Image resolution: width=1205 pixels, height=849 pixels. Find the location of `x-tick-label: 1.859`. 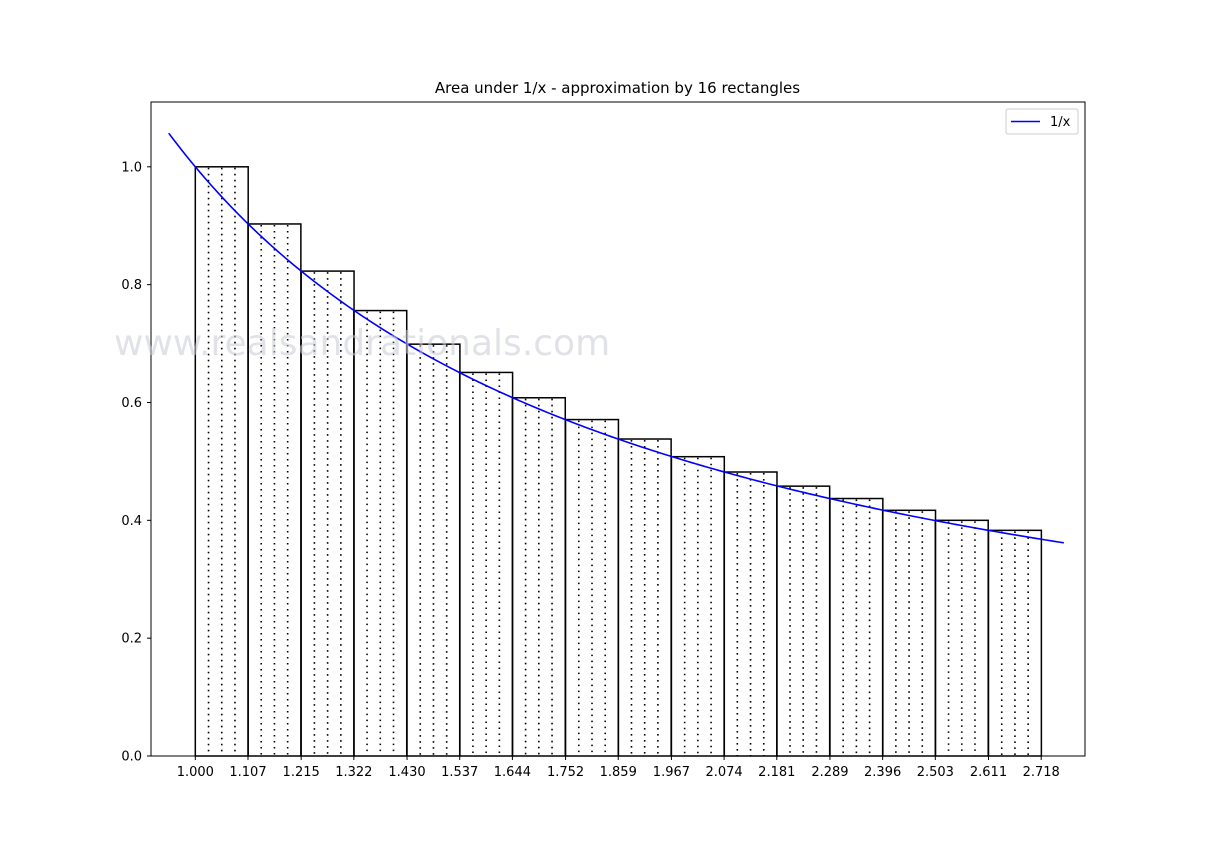

x-tick-label: 1.859 is located at coordinates (618, 772).